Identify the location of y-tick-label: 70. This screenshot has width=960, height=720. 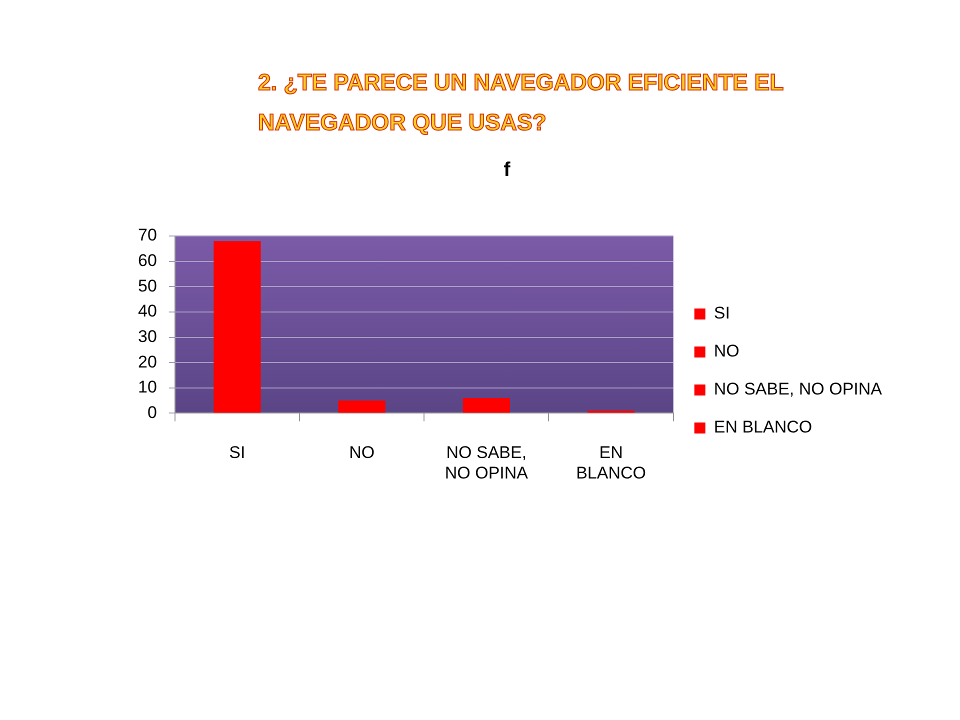
(147, 235).